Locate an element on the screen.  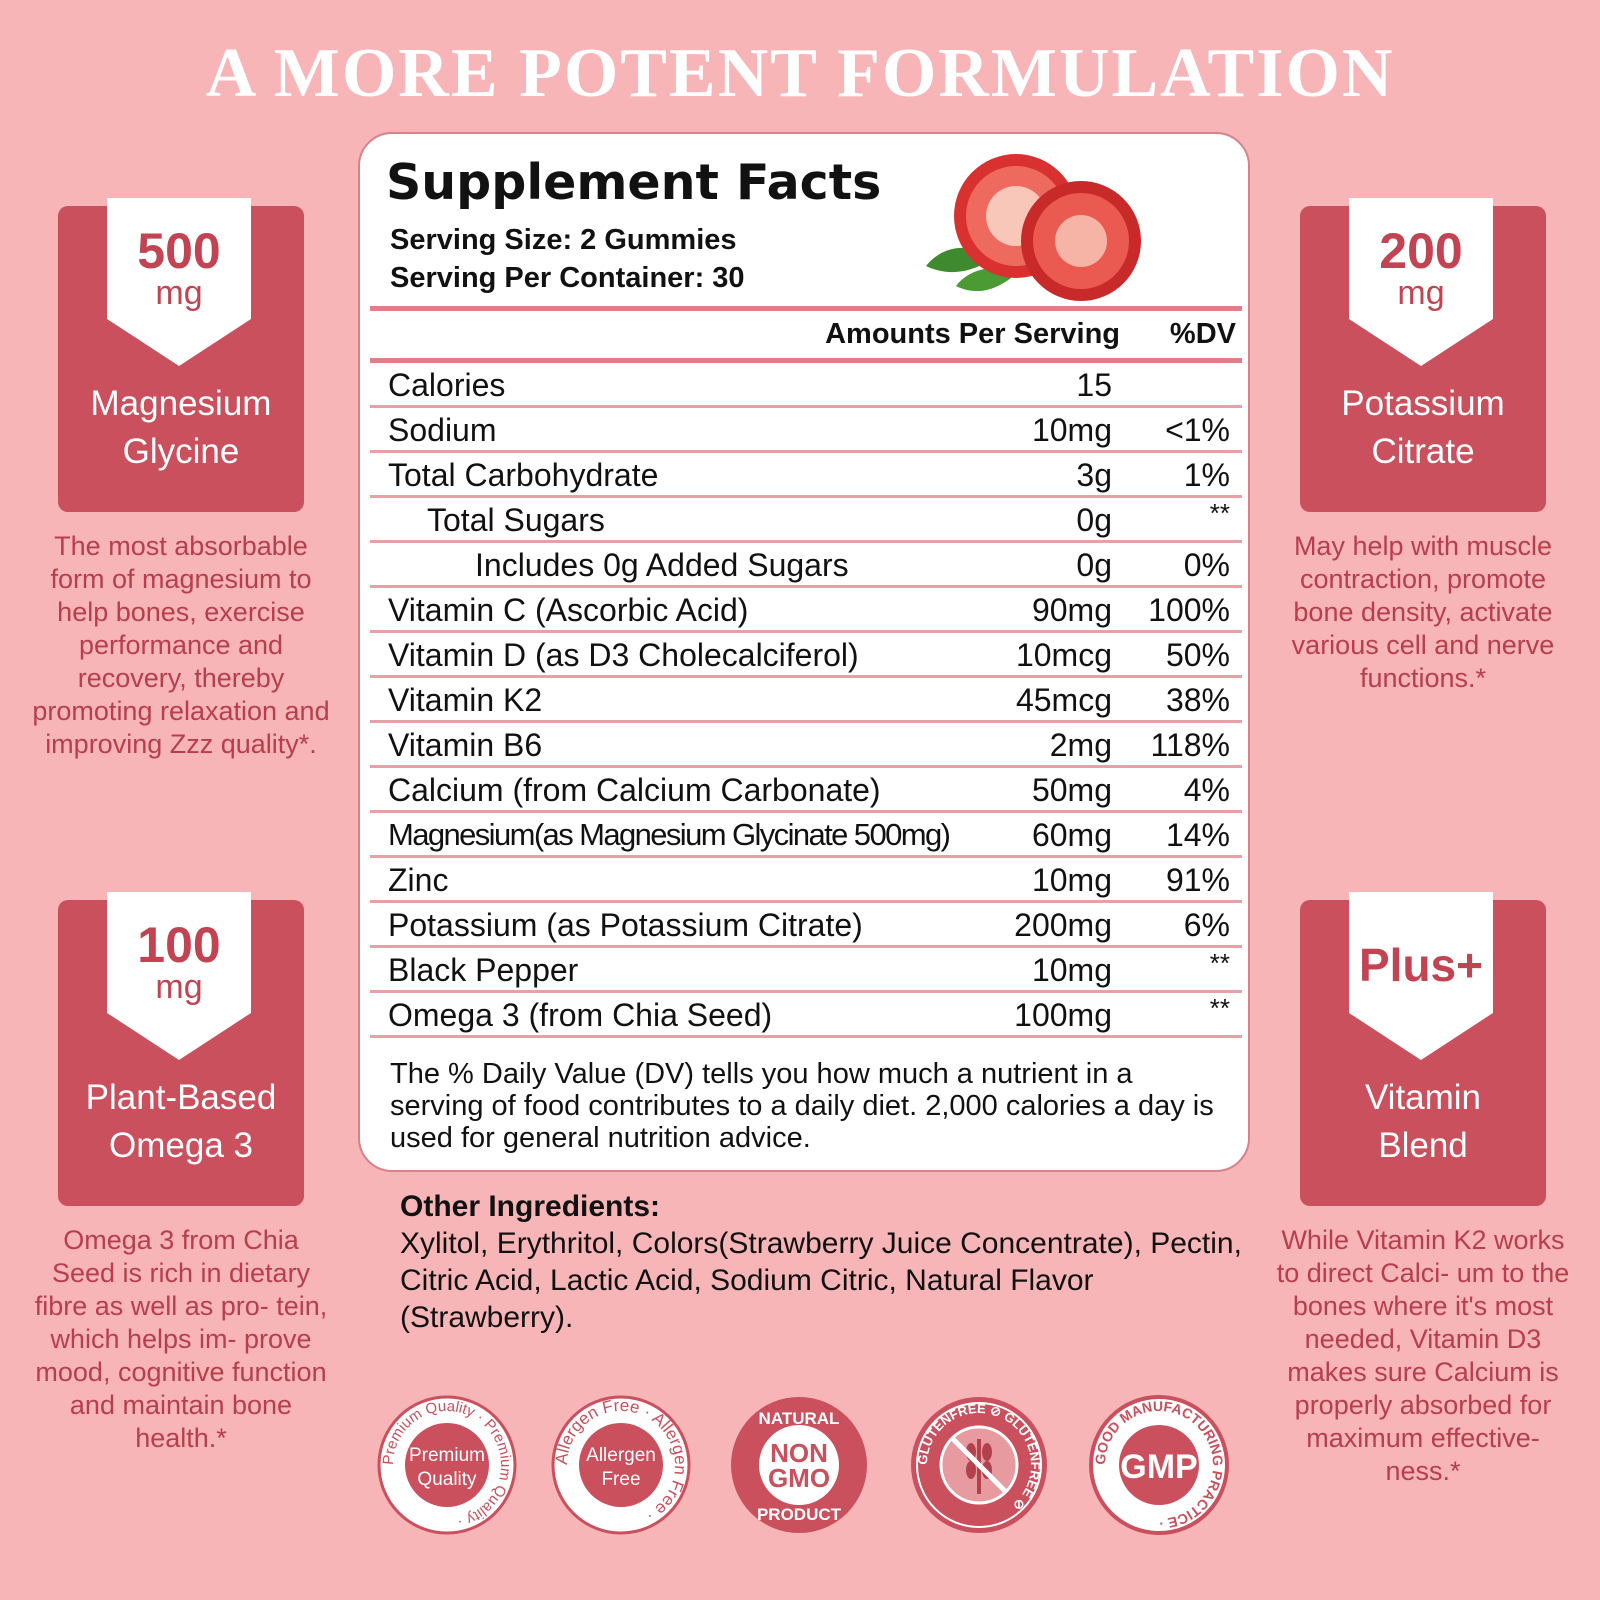
table-row: Black Pepper 10mg ** is located at coordinates (806, 970).